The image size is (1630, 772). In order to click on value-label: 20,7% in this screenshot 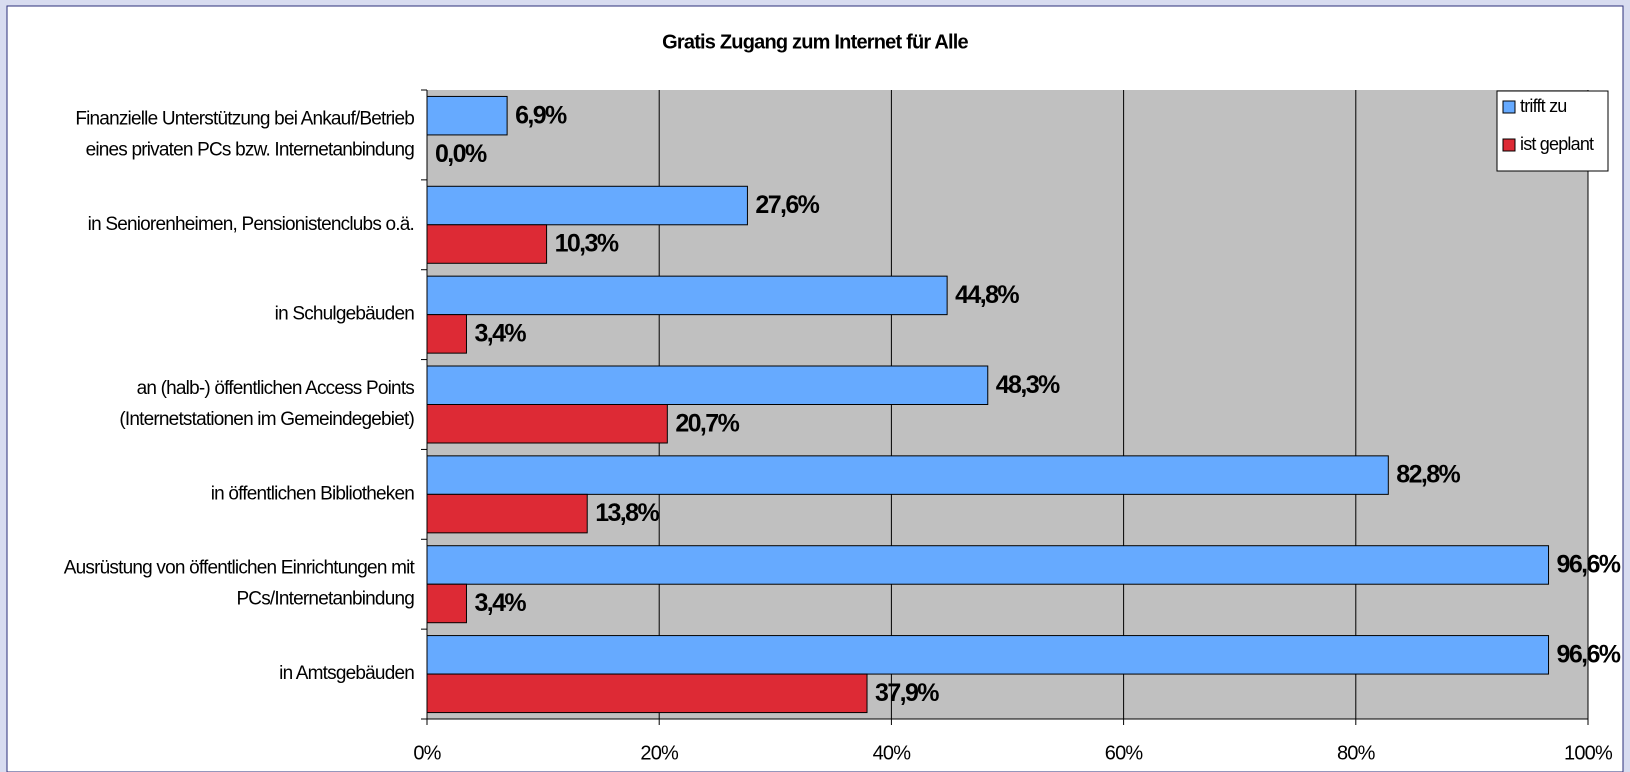, I will do `click(707, 423)`.